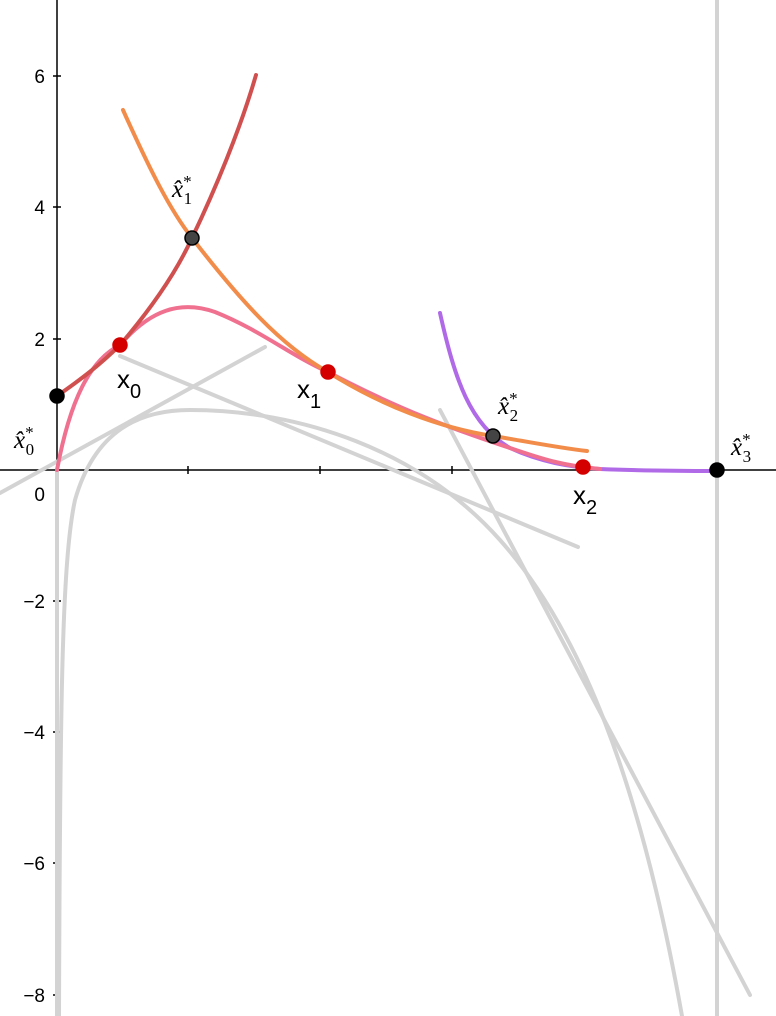  What do you see at coordinates (39, 340) in the screenshot?
I see `y-tick-label: 2` at bounding box center [39, 340].